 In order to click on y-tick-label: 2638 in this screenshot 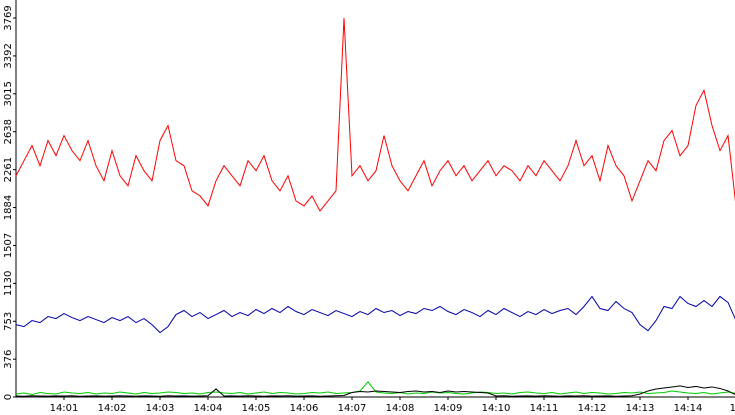, I will do `click(8, 131)`.